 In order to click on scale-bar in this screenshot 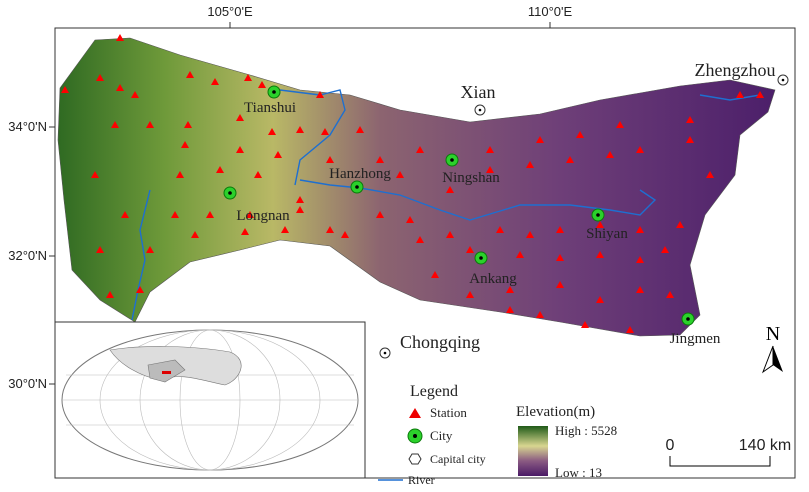, I will do `click(720, 461)`.